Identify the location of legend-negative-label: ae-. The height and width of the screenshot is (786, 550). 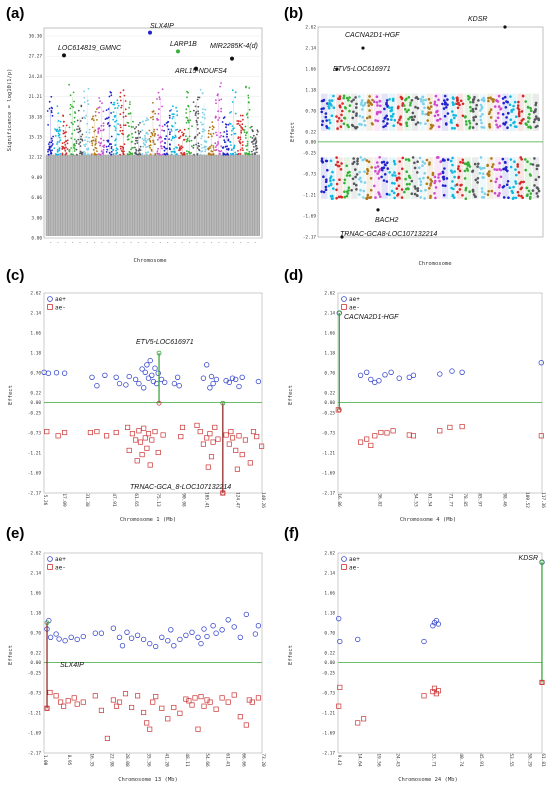
(354, 568).